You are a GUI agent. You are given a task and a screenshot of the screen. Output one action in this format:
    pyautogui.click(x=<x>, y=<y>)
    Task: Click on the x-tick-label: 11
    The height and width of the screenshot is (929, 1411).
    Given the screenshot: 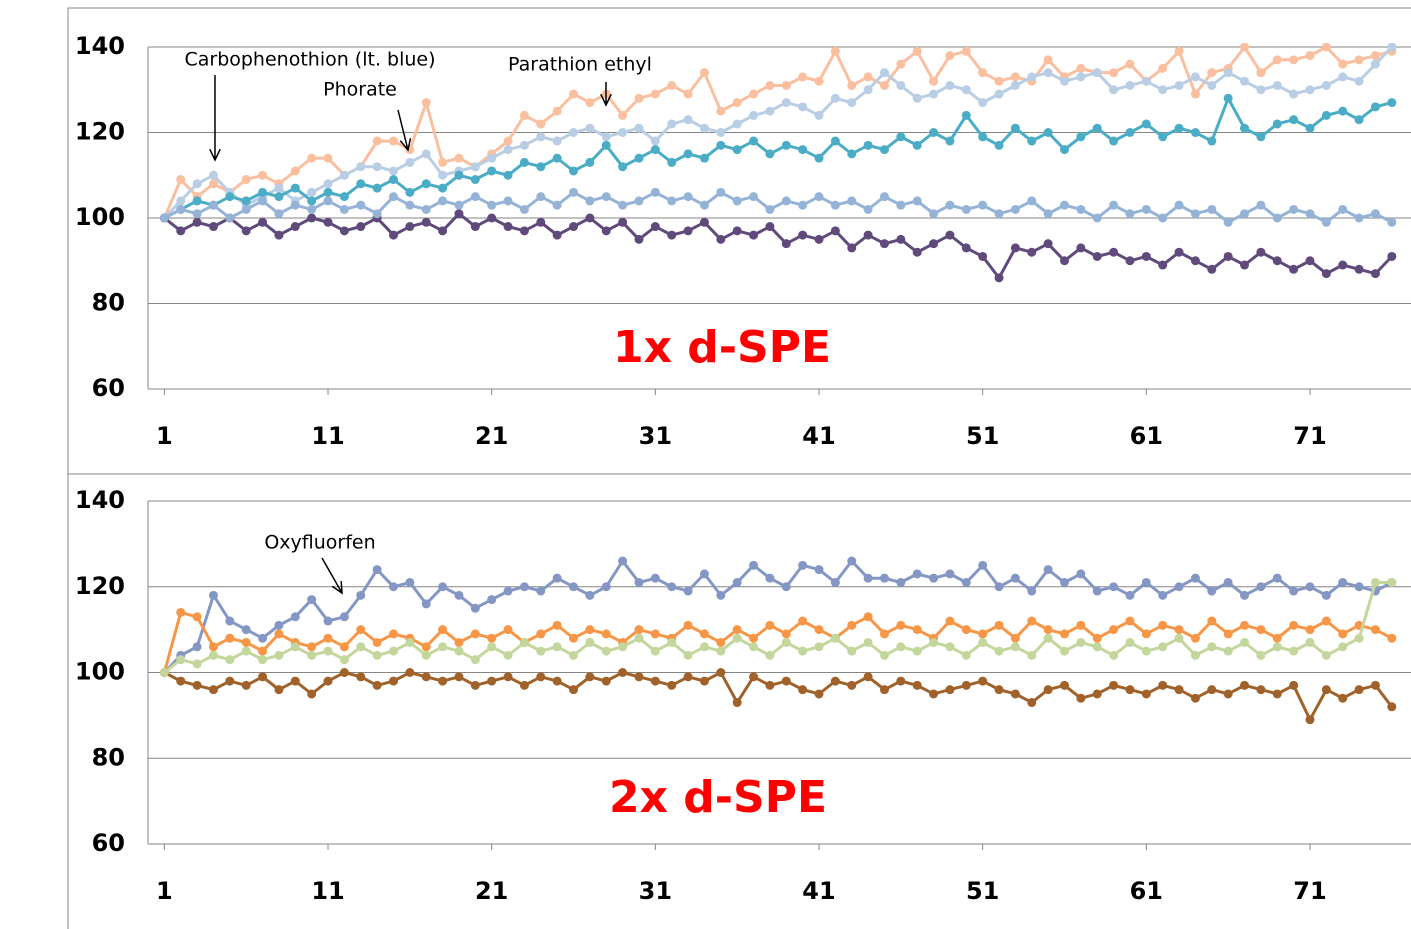 What is the action you would take?
    pyautogui.click(x=327, y=436)
    